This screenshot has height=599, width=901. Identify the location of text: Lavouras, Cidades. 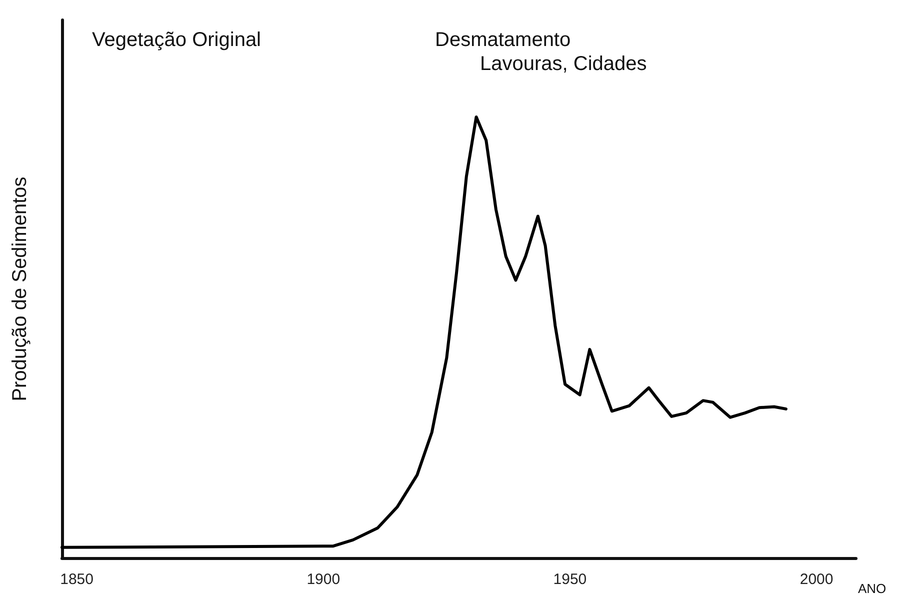
(563, 64).